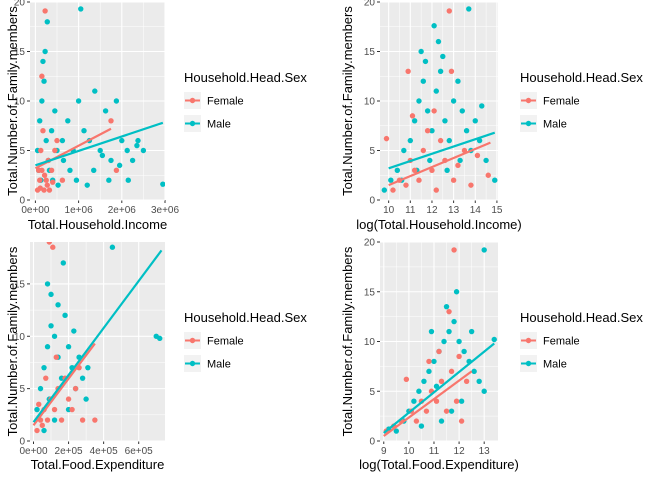  I want to click on y-tick-label: 20, so click(370, 243).